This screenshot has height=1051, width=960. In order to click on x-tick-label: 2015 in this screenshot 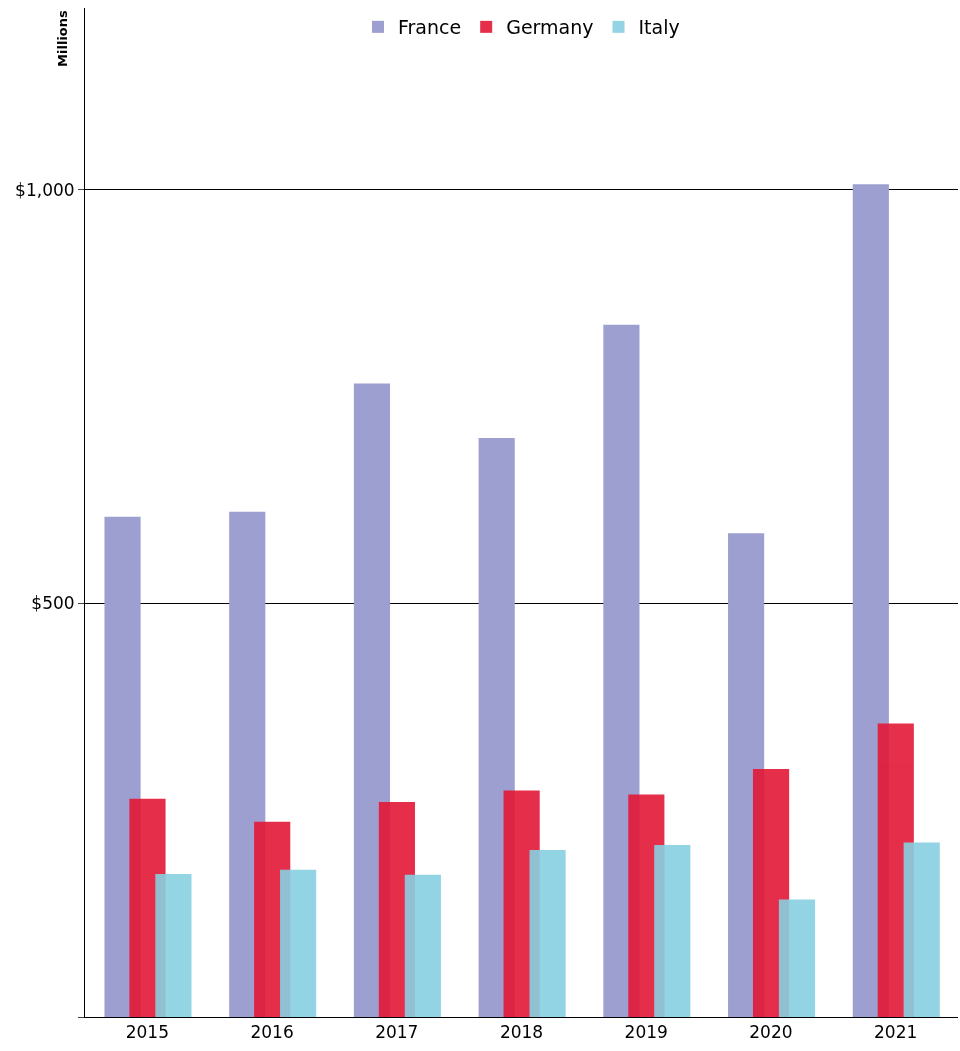, I will do `click(147, 1032)`.